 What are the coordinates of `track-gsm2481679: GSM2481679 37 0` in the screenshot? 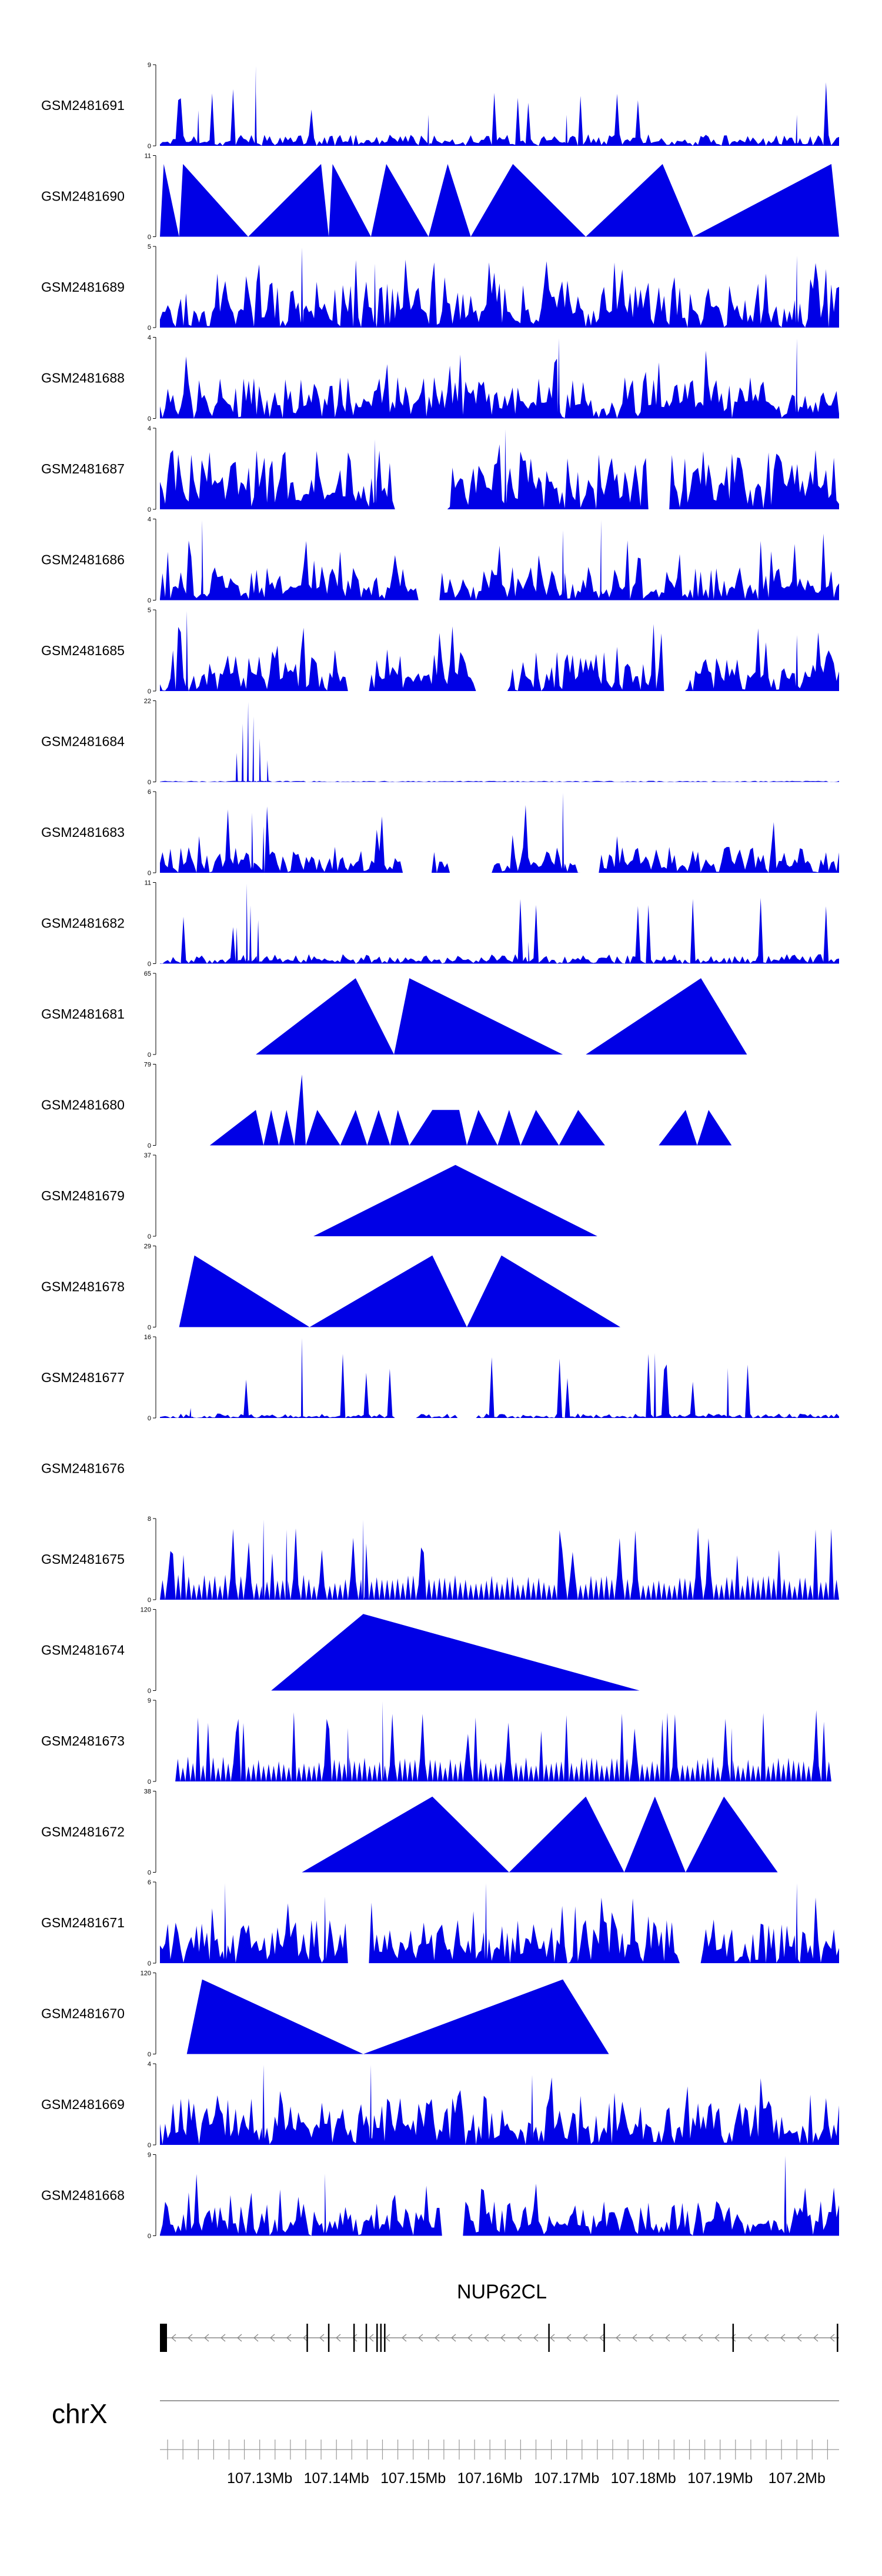 It's located at (319, 1196).